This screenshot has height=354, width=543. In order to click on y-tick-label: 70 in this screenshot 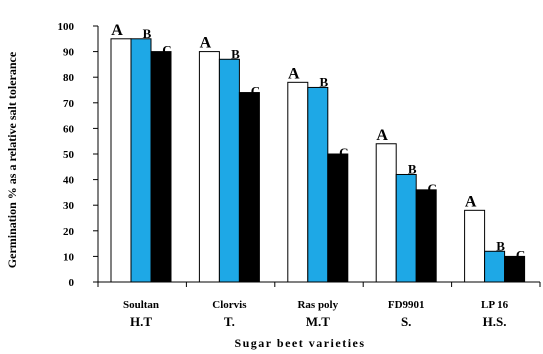, I will do `click(69, 104)`.